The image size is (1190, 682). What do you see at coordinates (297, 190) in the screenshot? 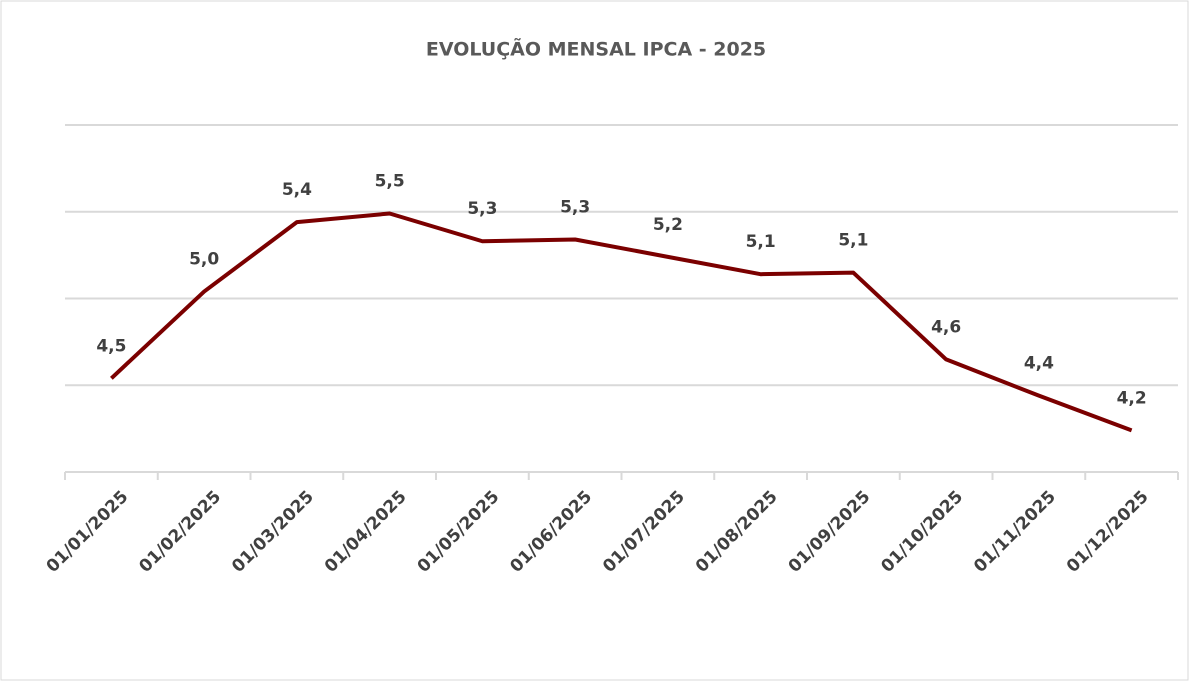
I see `data-label: 5,4` at bounding box center [297, 190].